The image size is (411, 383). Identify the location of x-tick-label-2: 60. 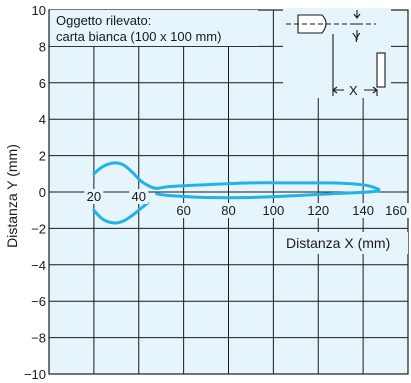
(183, 210).